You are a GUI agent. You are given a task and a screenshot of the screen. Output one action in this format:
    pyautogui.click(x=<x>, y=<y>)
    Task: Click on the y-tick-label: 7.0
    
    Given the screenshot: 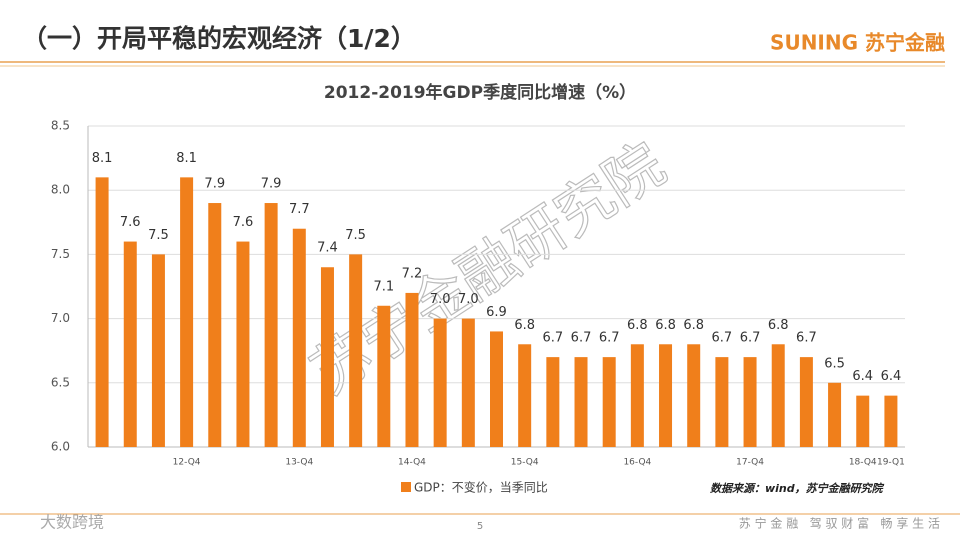 What is the action you would take?
    pyautogui.click(x=60, y=318)
    